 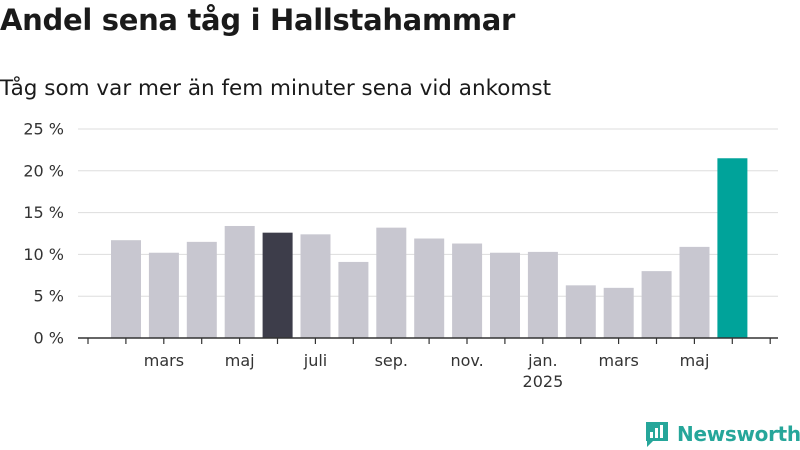 What do you see at coordinates (391, 360) in the screenshot?
I see `x-tick-label: sep.` at bounding box center [391, 360].